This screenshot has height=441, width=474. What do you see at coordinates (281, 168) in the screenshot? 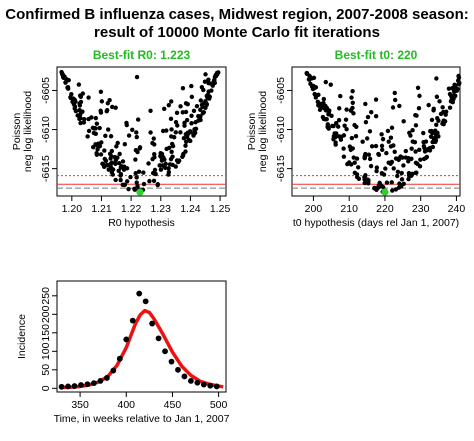
I see `plot-2-y-tick-label: -6615` at bounding box center [281, 168].